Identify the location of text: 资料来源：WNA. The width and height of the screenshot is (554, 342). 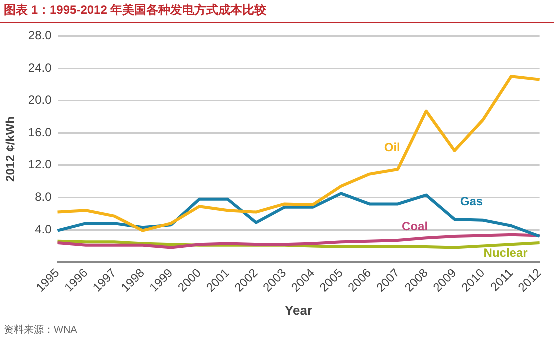
(40, 330).